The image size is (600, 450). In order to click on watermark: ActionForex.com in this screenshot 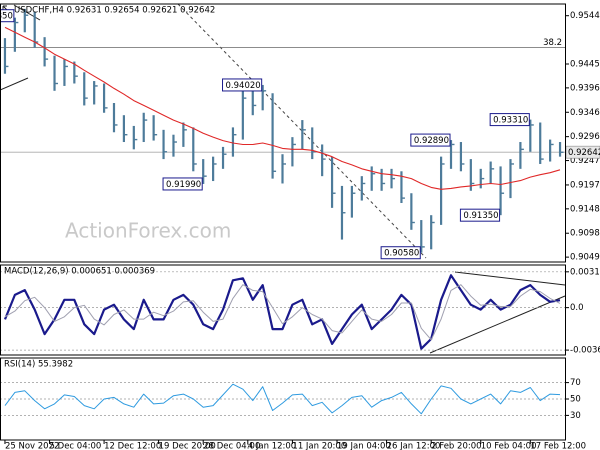, I will do `click(148, 231)`.